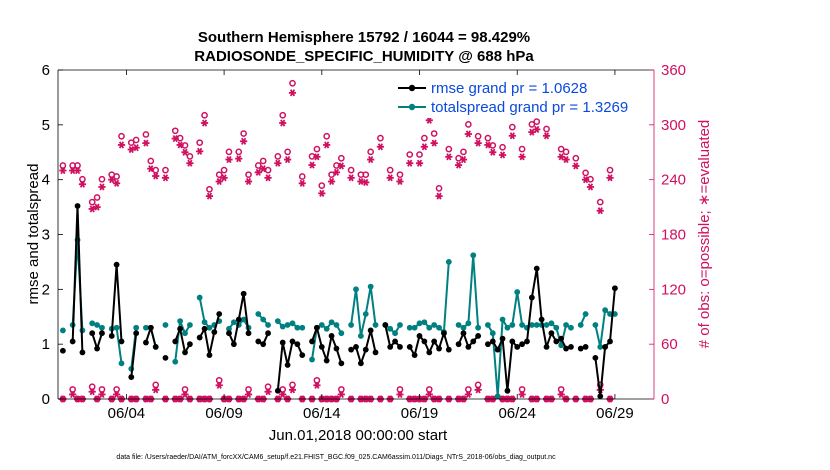  Describe the element at coordinates (46, 344) in the screenshot. I see `y-tick-label: 1` at that location.